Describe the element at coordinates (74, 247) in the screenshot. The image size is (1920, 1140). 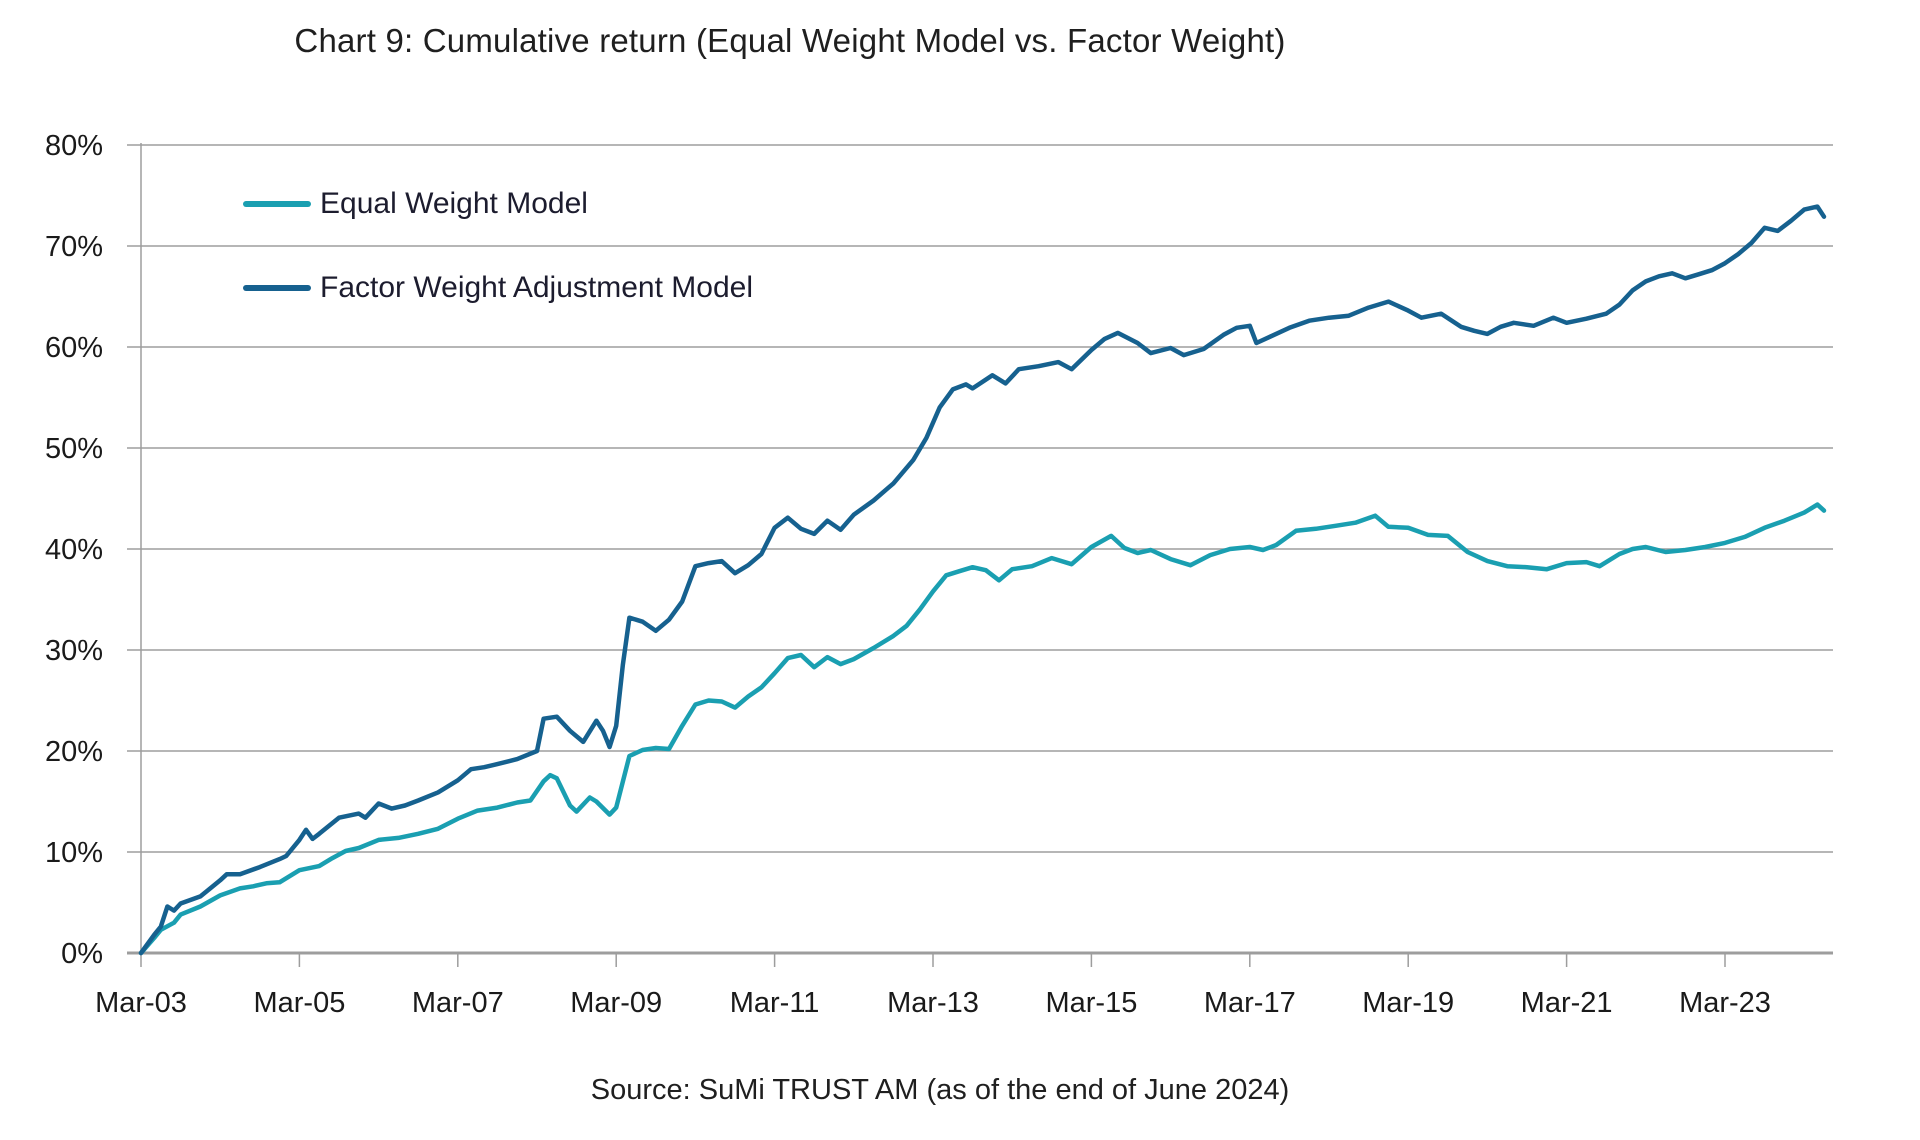
I see `y-axis-tick-label-70: 70%` at that location.